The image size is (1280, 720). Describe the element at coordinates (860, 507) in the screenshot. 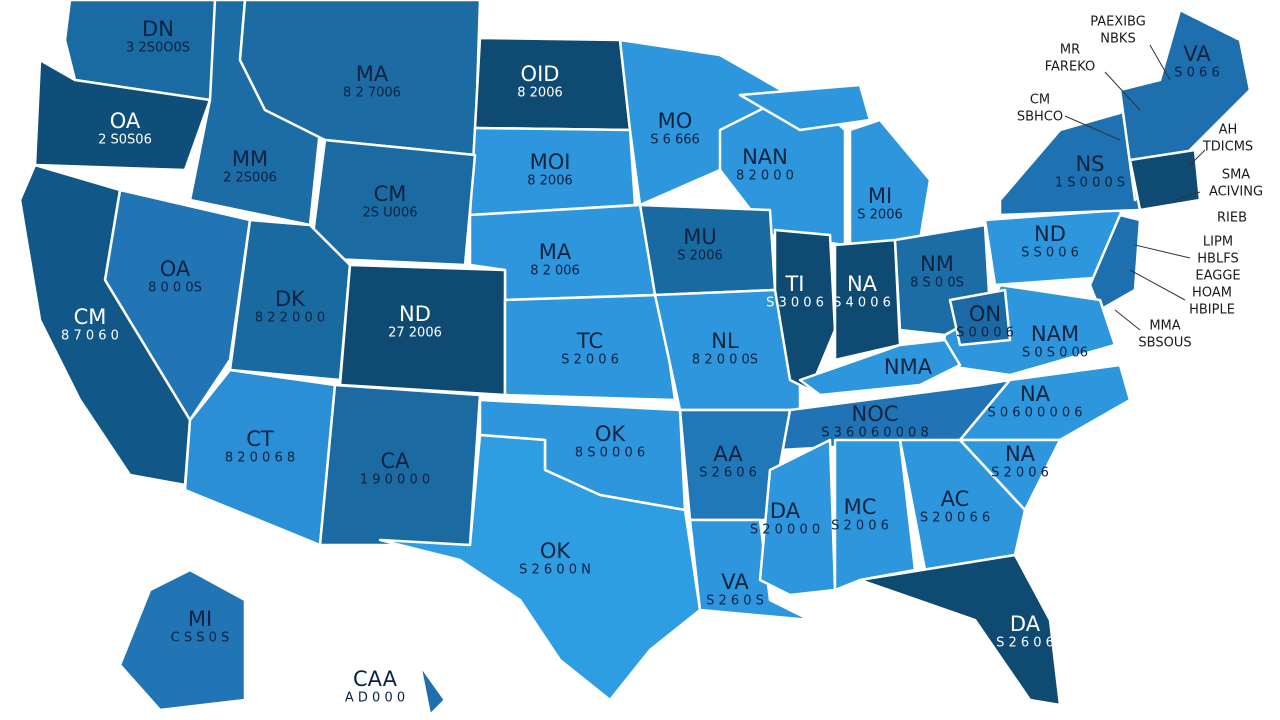

I see `region-label: MC` at that location.